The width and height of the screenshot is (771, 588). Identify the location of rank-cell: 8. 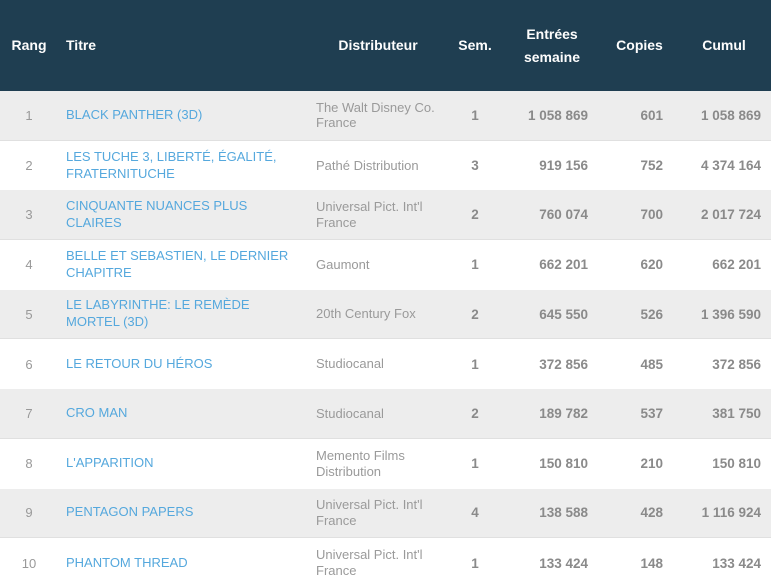
(29, 464).